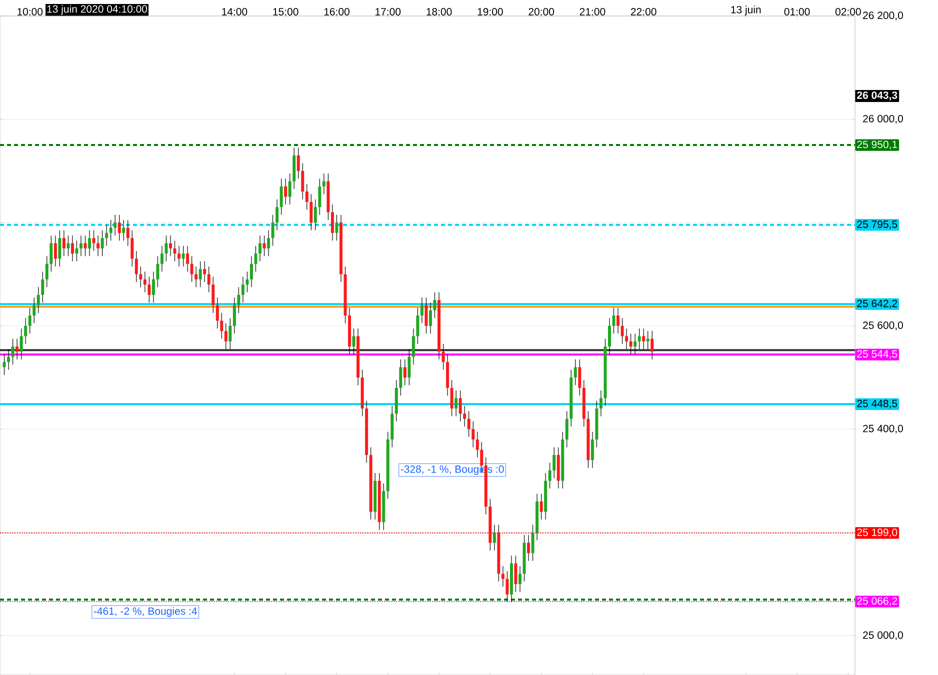 The width and height of the screenshot is (938, 675). Describe the element at coordinates (97, 10) in the screenshot. I see `text: 13 juin 2020 04:10:00` at that location.